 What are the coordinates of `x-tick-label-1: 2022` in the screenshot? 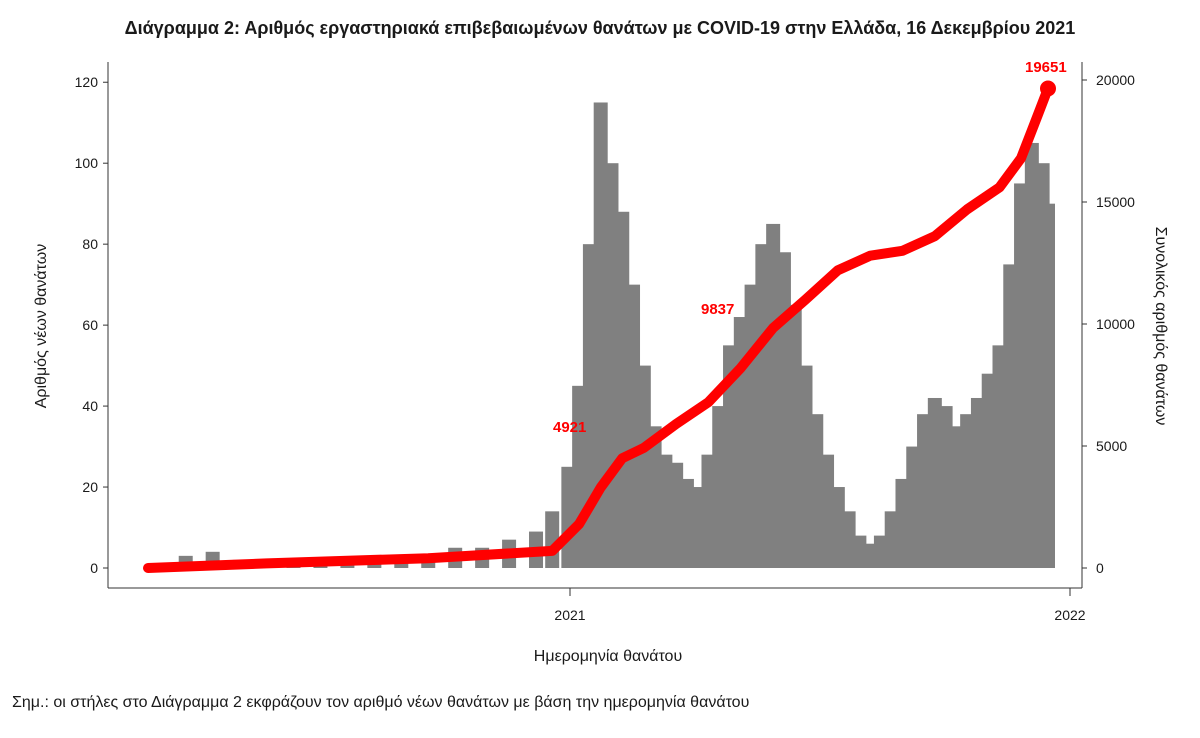 It's located at (1069, 615).